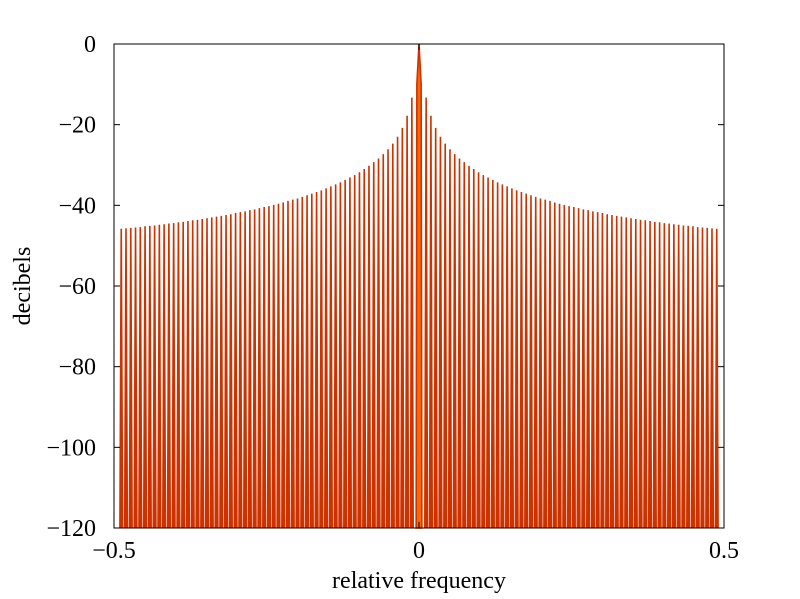  What do you see at coordinates (77, 126) in the screenshot?
I see `y-tick-label: −20` at bounding box center [77, 126].